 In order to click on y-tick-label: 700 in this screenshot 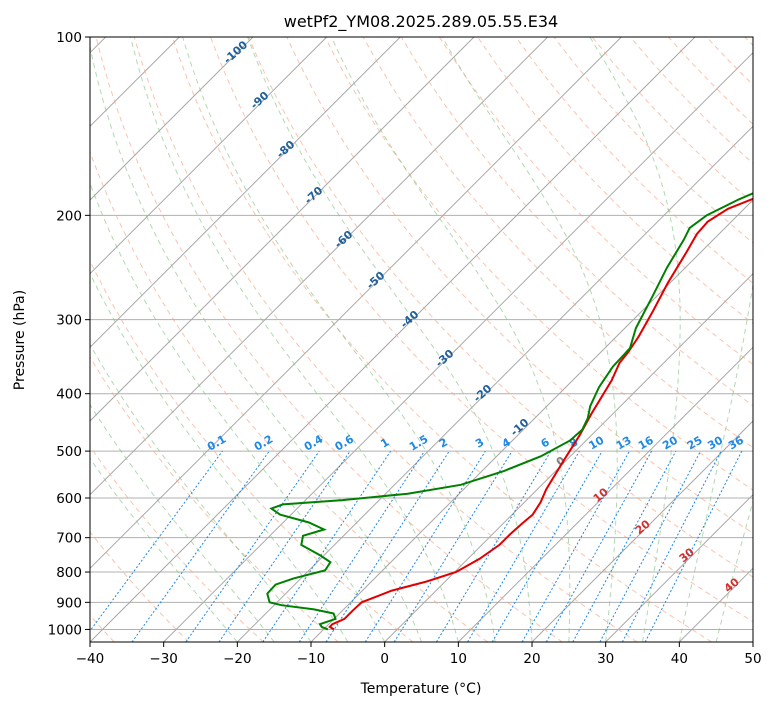, I will do `click(69, 539)`.